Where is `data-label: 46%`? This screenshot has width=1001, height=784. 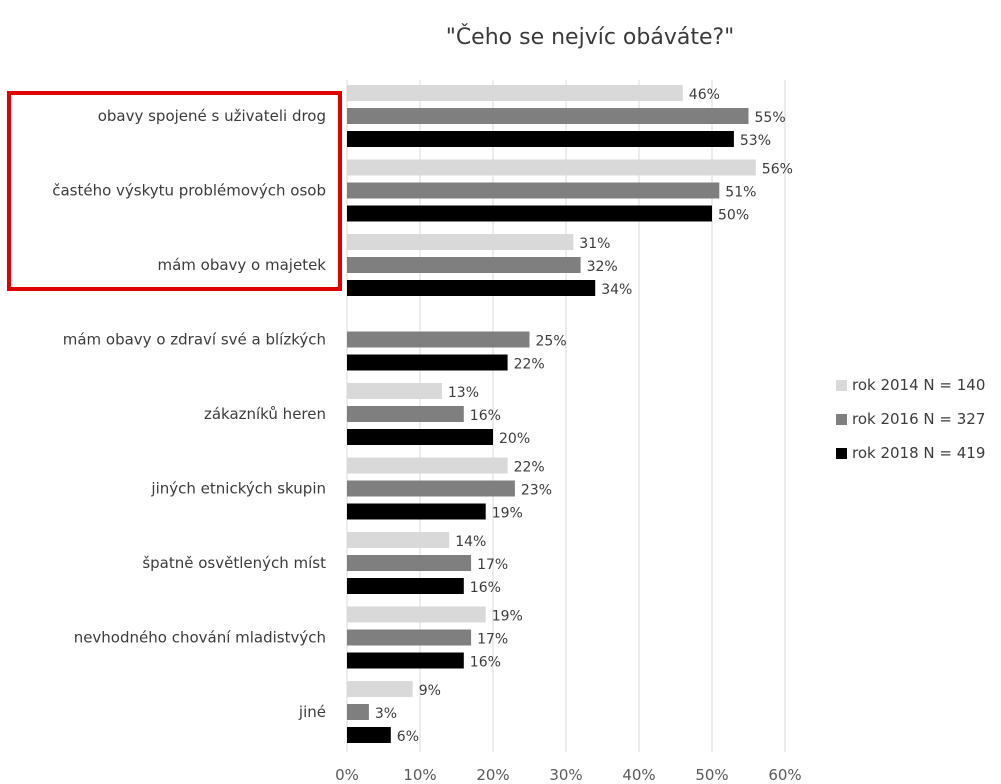 data-label: 46% is located at coordinates (704, 95).